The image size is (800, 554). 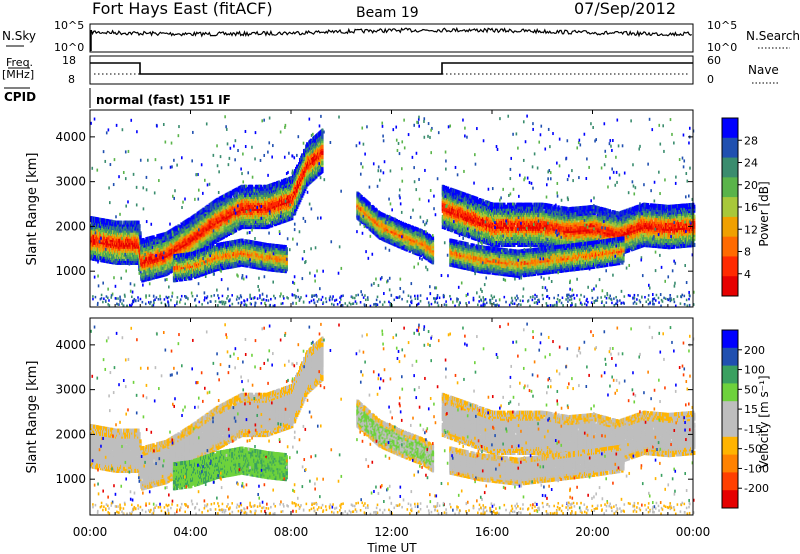 I want to click on nsky-tick-top: 10^5, so click(x=69, y=25).